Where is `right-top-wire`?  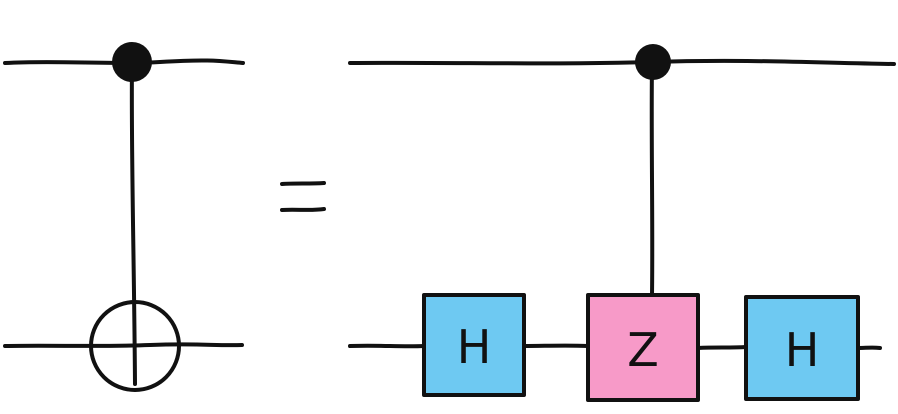
right-top-wire is located at coordinates (622, 62).